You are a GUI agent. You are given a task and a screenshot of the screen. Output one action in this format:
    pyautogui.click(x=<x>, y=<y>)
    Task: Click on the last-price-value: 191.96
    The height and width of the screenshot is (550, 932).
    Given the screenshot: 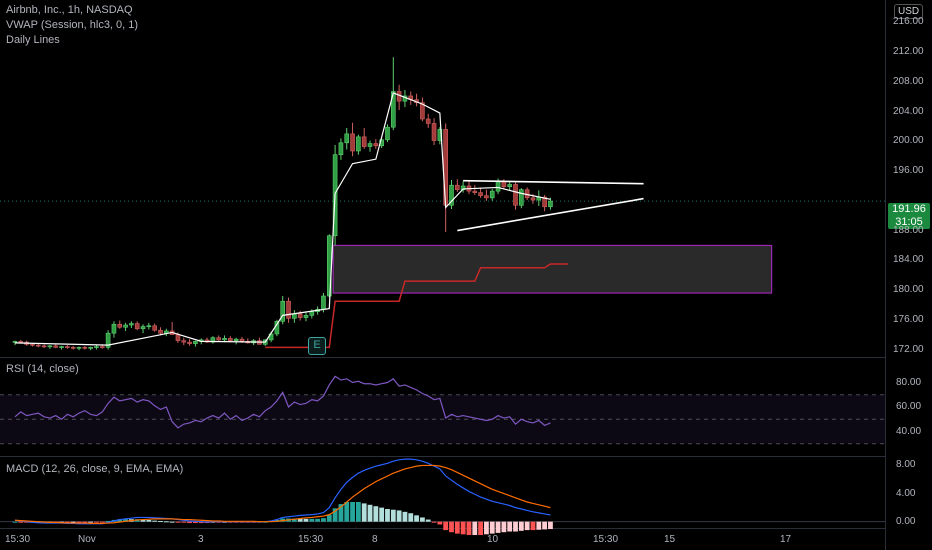 What is the action you would take?
    pyautogui.click(x=909, y=209)
    